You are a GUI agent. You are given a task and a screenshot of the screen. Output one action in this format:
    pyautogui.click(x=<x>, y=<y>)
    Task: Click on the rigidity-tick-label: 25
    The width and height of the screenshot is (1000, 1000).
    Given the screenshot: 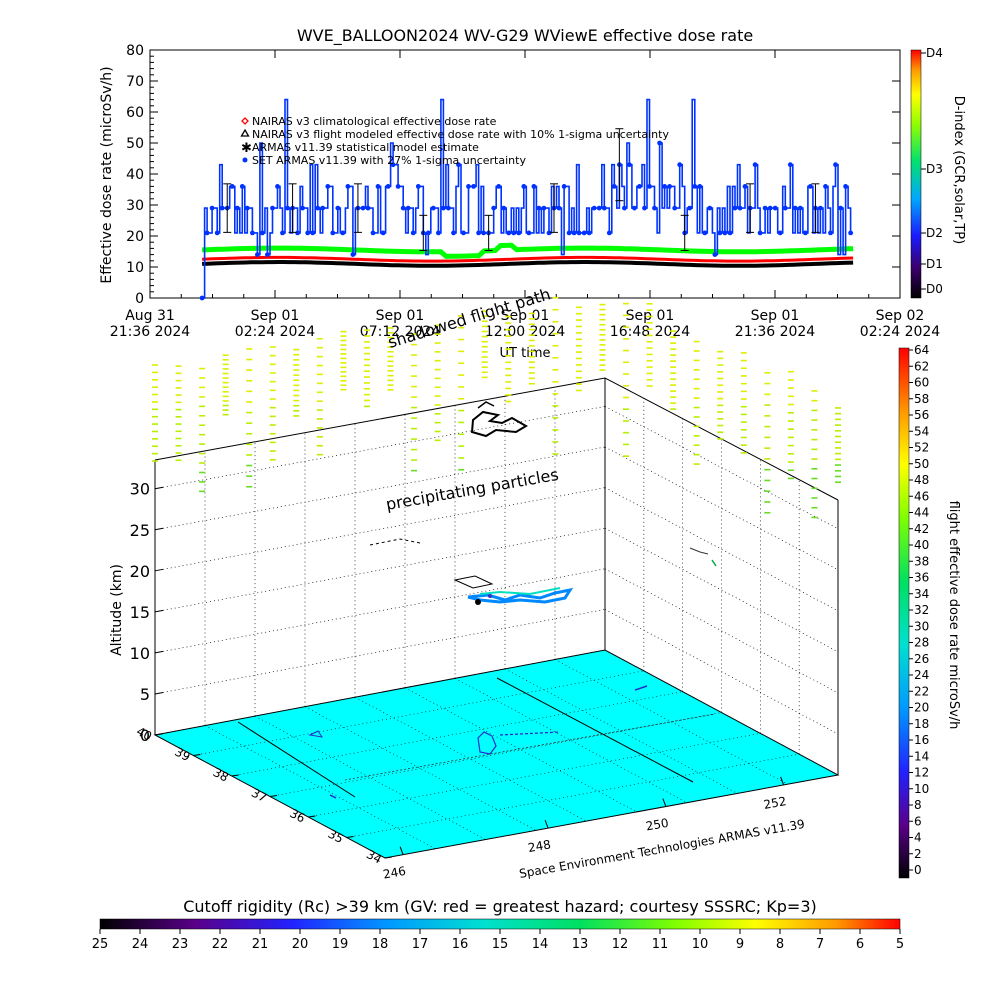 What is the action you would take?
    pyautogui.click(x=100, y=944)
    